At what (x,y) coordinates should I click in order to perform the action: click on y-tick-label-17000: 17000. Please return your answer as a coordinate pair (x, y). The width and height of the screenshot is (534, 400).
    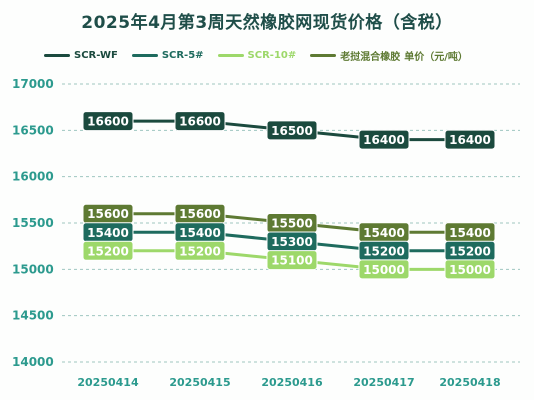
    Looking at the image, I should click on (33, 84).